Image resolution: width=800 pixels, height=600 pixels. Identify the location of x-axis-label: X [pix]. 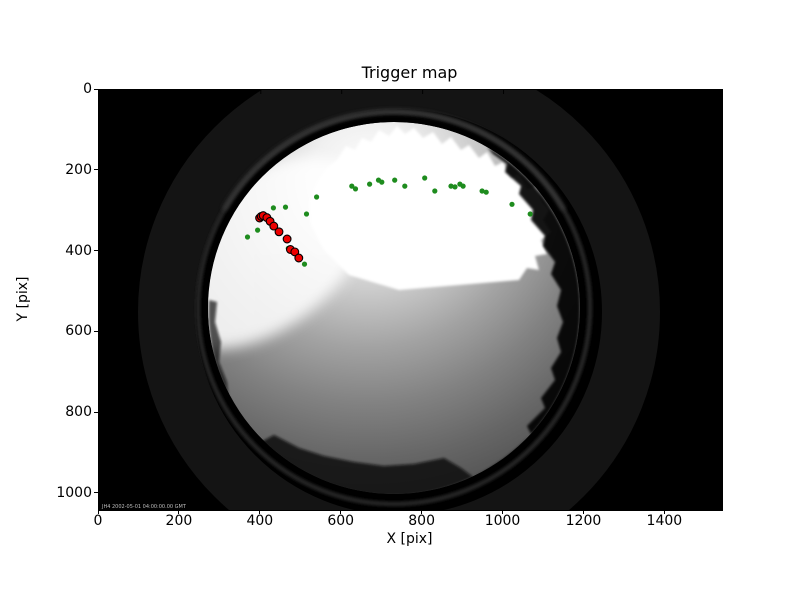
(409, 539).